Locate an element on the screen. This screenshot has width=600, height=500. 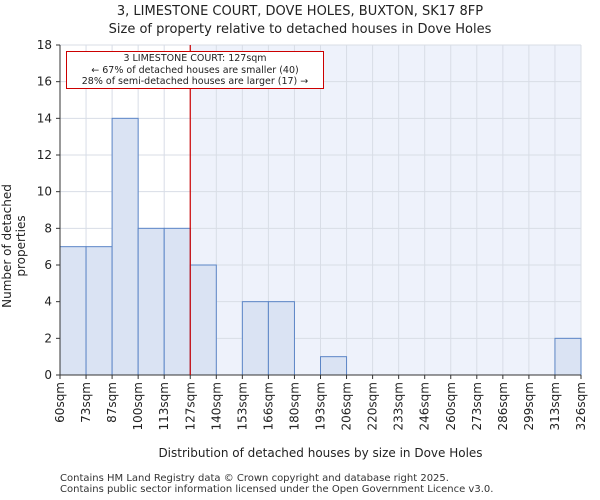
bar-193sqm is located at coordinates (334, 366).